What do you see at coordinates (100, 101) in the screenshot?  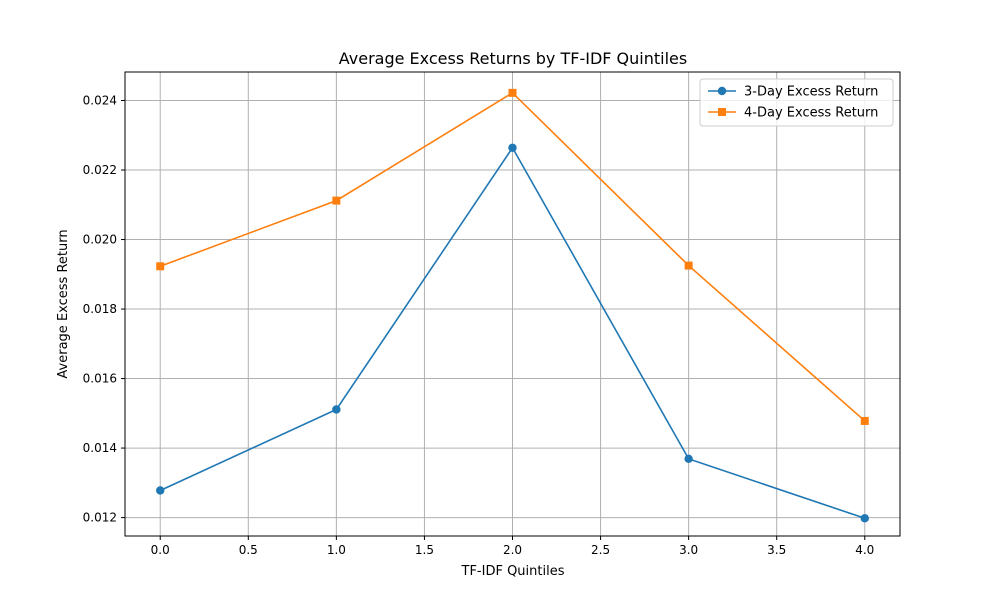 I see `y-tick-label: 0.024` at bounding box center [100, 101].